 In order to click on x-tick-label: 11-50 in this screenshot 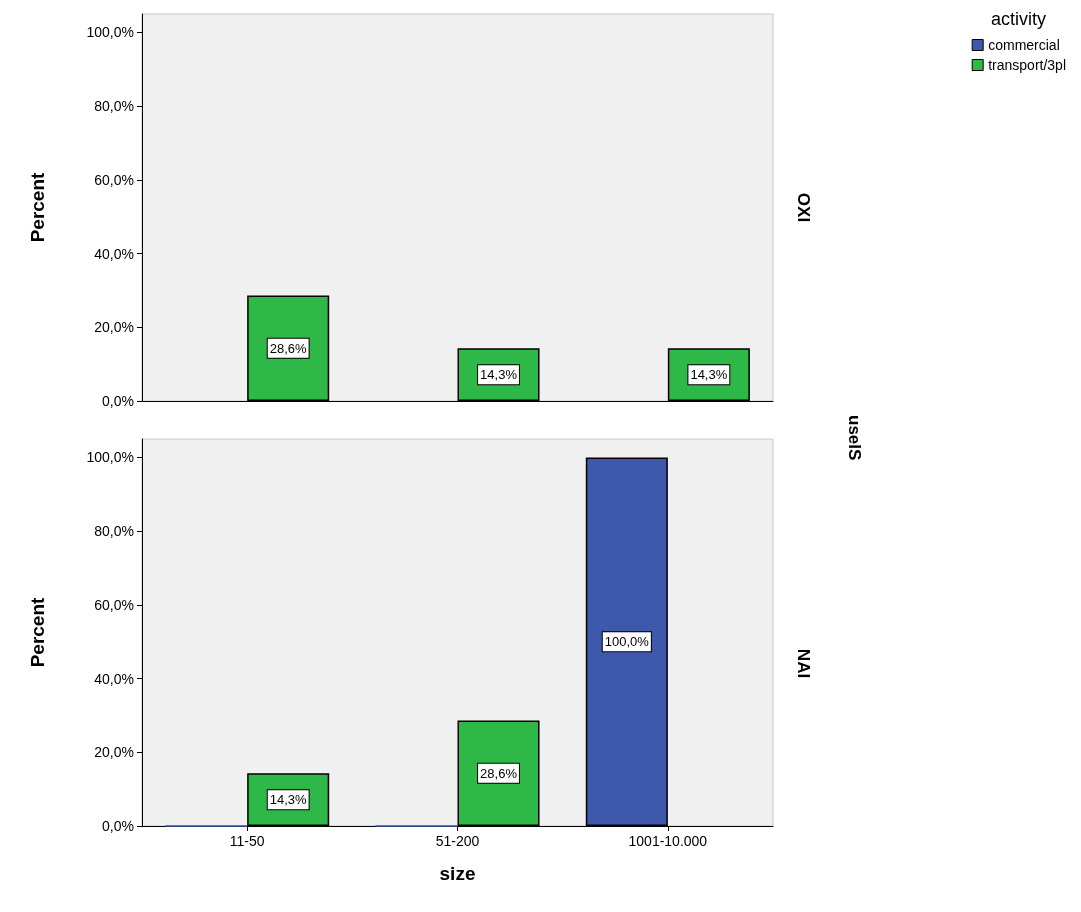, I will do `click(247, 841)`.